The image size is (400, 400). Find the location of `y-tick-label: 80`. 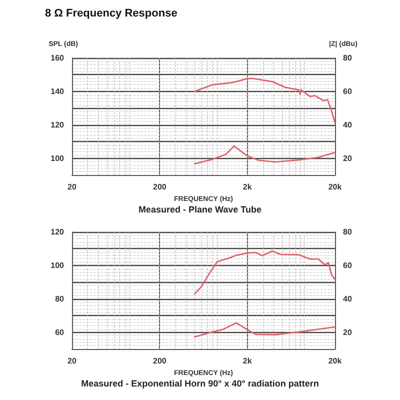

y-tick-label: 80 is located at coordinates (60, 299).